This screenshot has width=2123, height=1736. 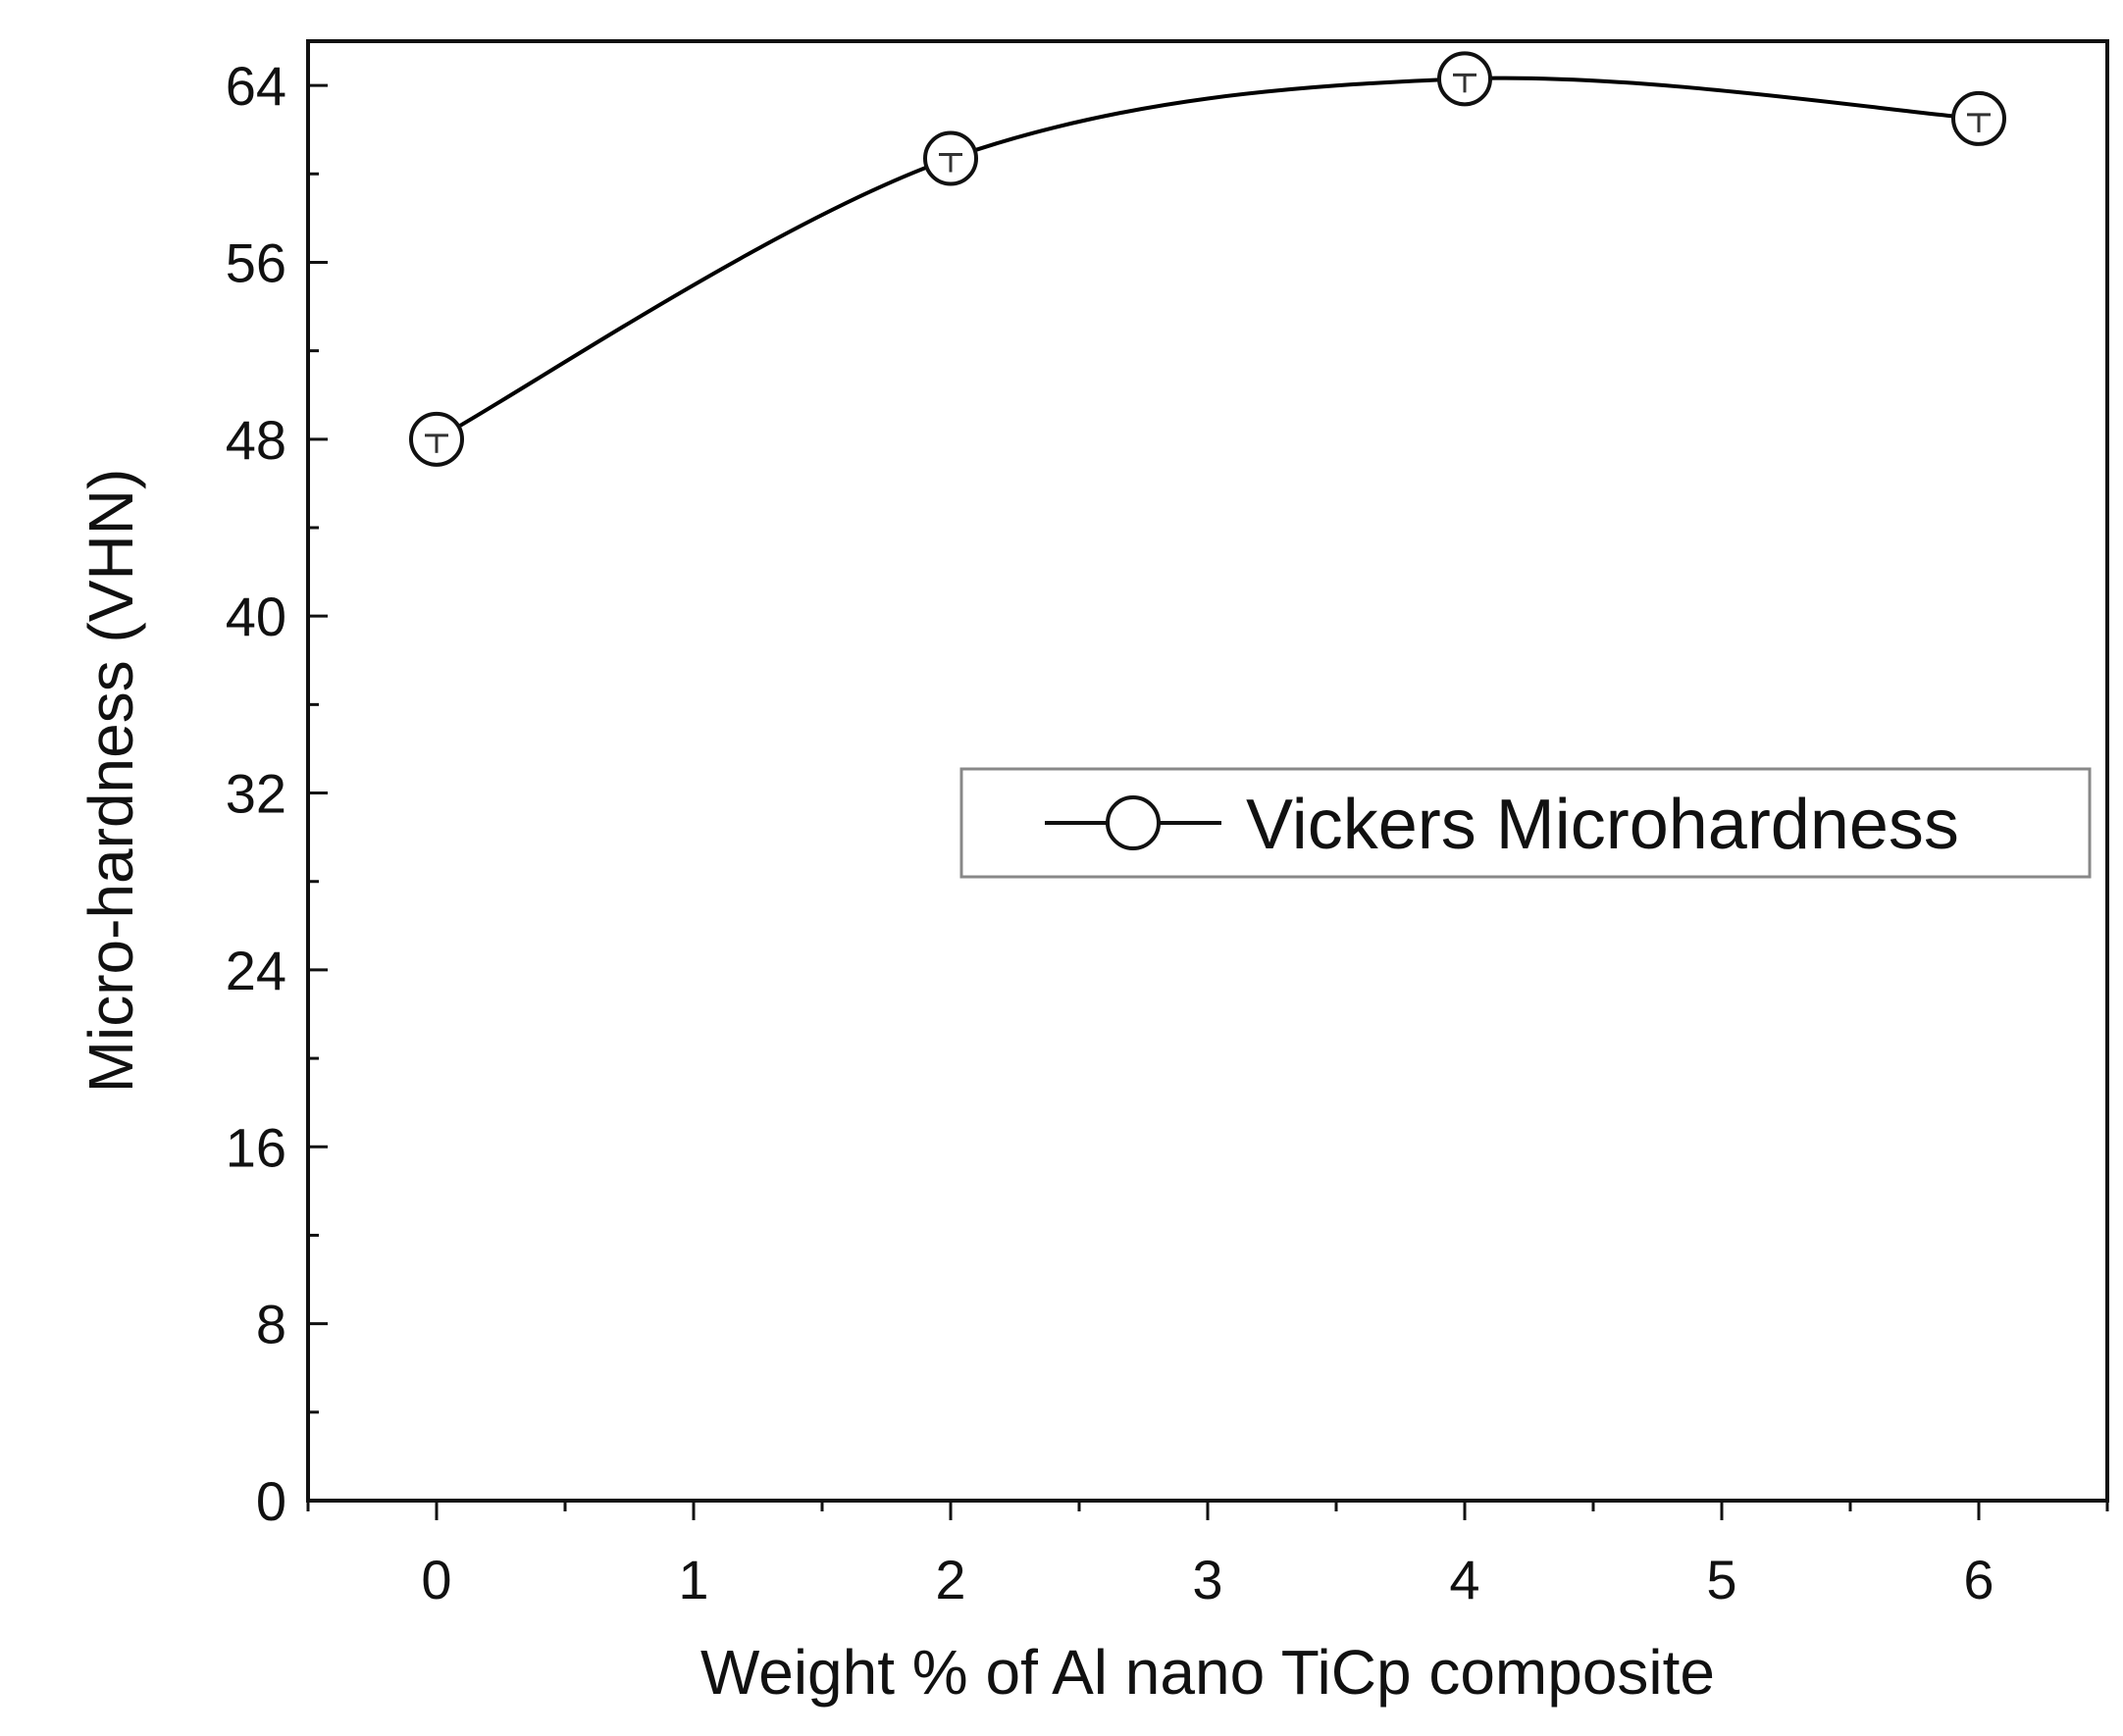 I want to click on y-tick-label: 40, so click(x=256, y=616).